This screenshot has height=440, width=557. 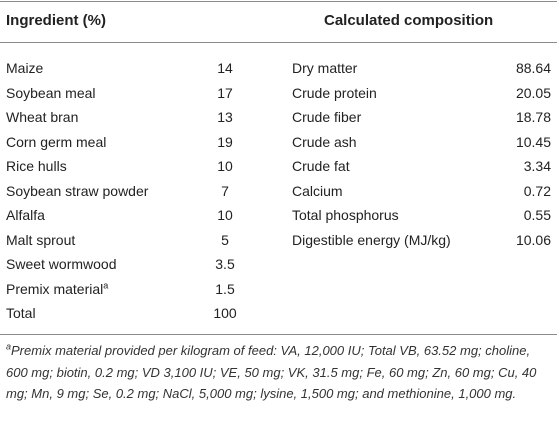 I want to click on ingredient-value: 7, so click(x=225, y=190).